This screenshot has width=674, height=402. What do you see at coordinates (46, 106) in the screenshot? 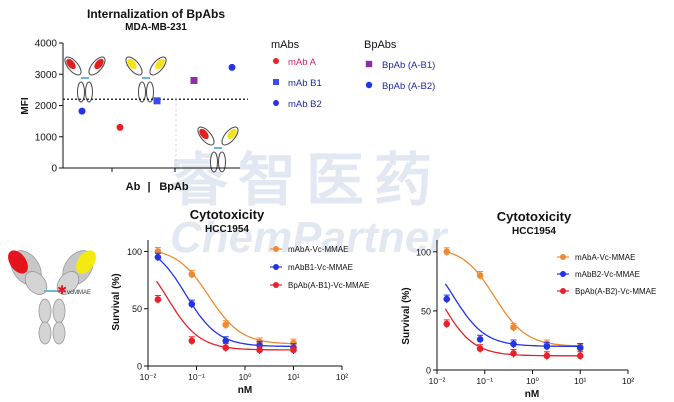
I see `y-tick-label: 2000` at bounding box center [46, 106].